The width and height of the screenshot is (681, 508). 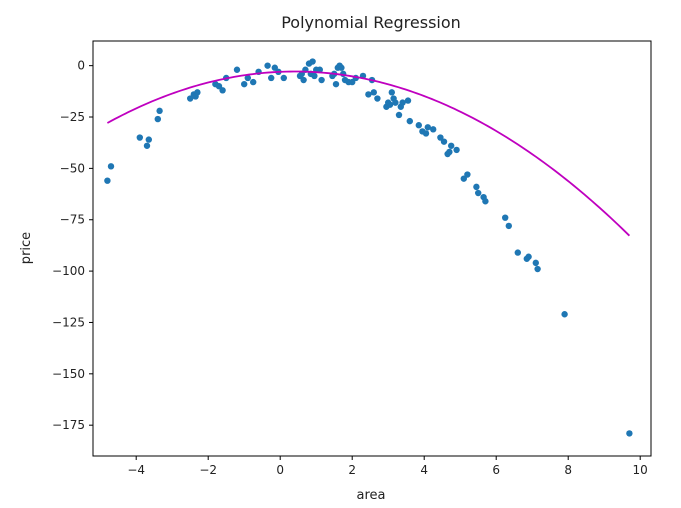 I want to click on y-tick-label-4: −100, so click(x=68, y=271).